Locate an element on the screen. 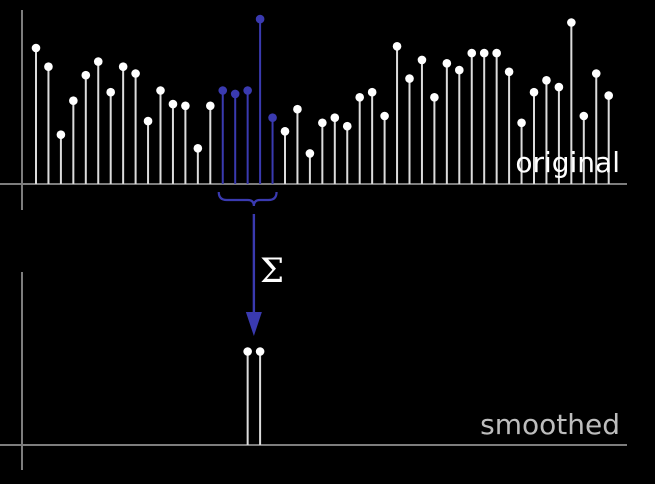 This screenshot has height=484, width=655. window-brace is located at coordinates (247, 199).